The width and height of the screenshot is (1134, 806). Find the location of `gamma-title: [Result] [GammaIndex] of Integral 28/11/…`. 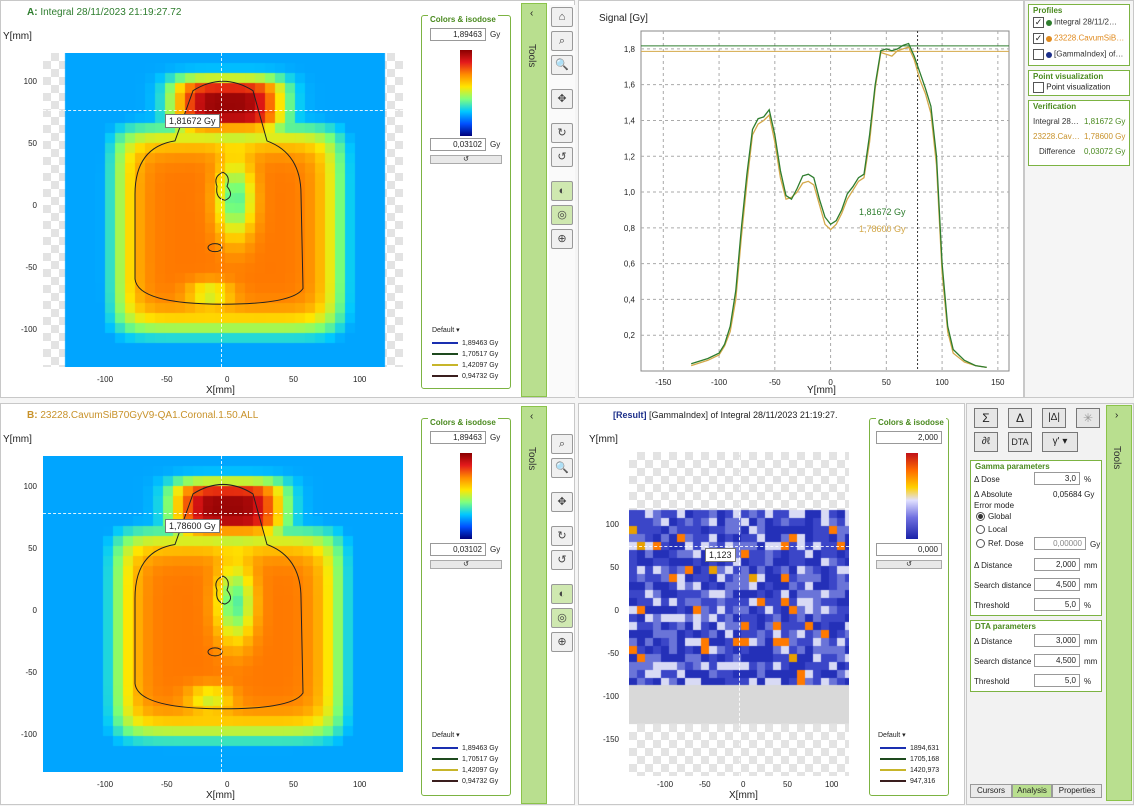

gamma-title: [Result] [GammaIndex] of Integral 28/11/… is located at coordinates (725, 415).